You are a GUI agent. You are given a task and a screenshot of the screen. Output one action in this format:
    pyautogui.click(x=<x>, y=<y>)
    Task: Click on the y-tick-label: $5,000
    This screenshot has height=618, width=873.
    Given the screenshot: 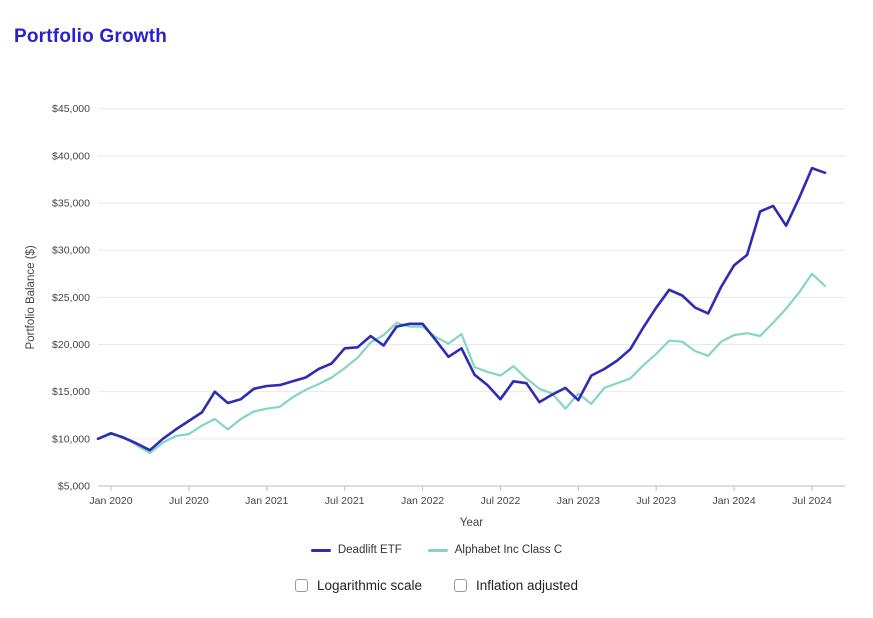 What is the action you would take?
    pyautogui.click(x=74, y=487)
    